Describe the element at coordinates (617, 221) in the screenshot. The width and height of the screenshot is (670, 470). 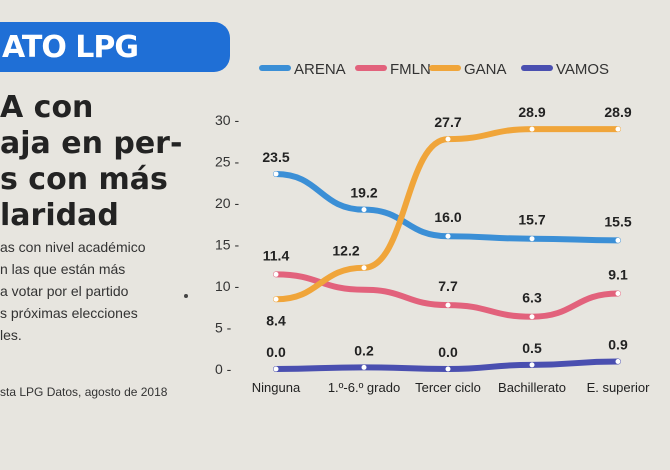
I see `data-label: 15.5` at that location.